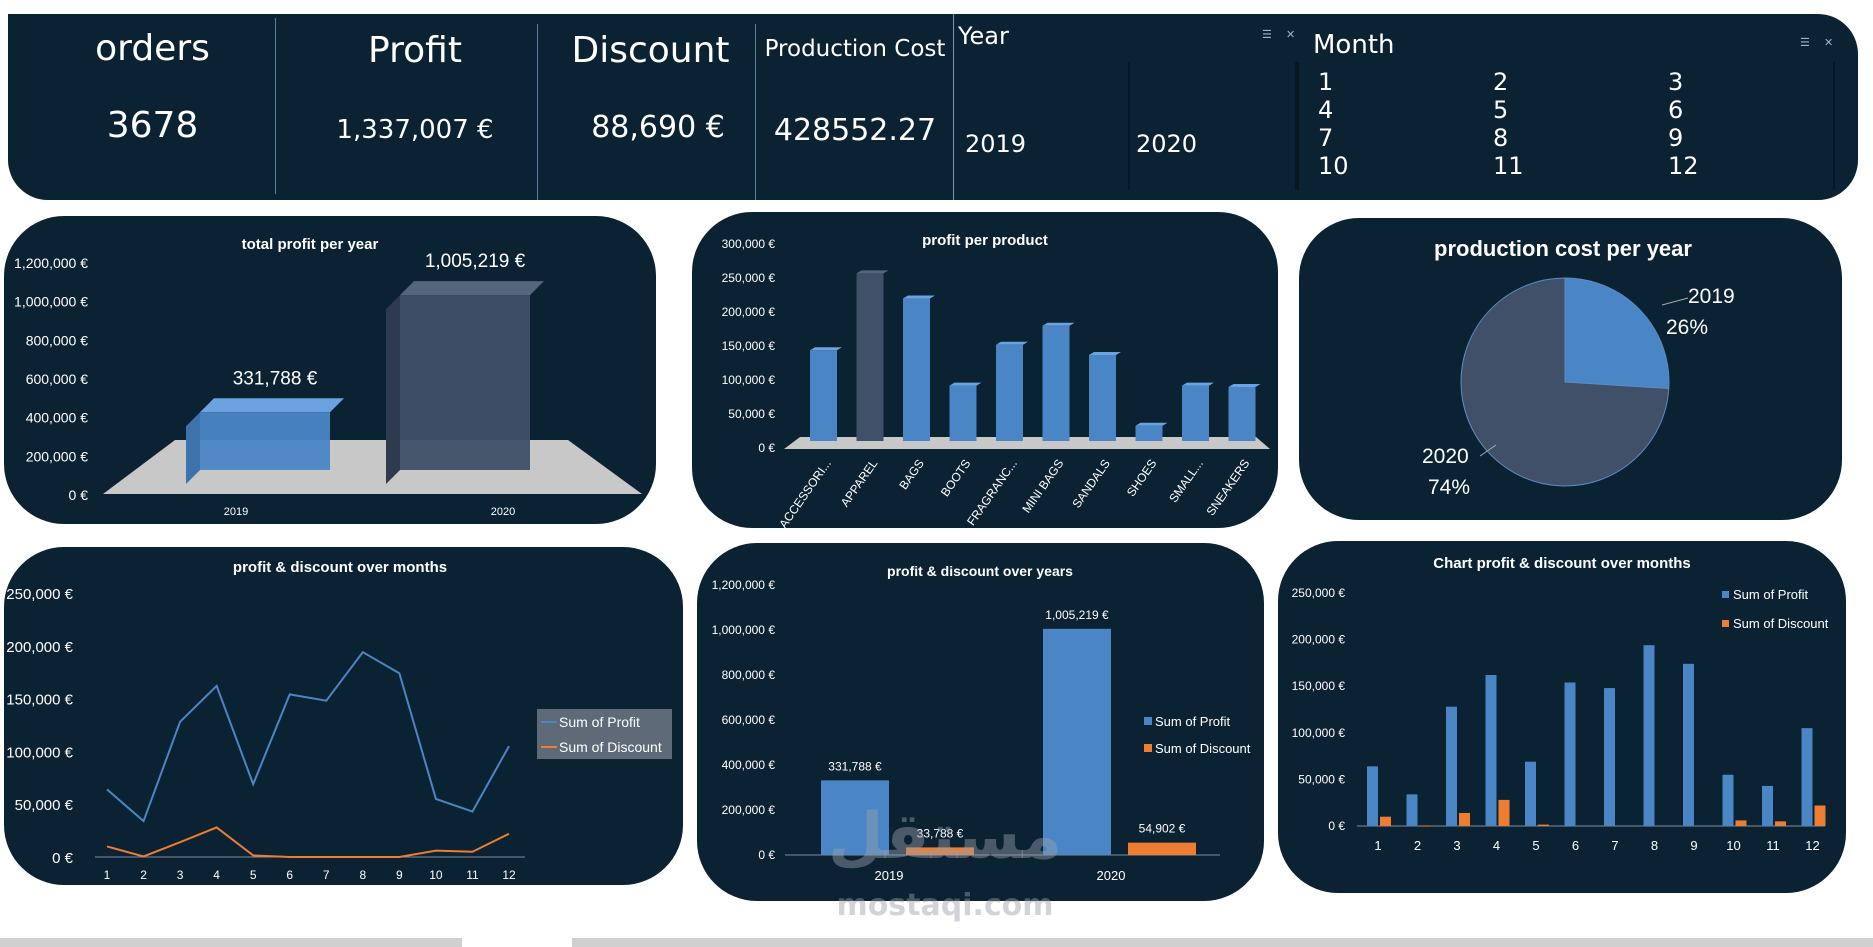 The width and height of the screenshot is (1873, 947). Describe the element at coordinates (1676, 138) in the screenshot. I see `month-slicer-item-9: 9` at that location.